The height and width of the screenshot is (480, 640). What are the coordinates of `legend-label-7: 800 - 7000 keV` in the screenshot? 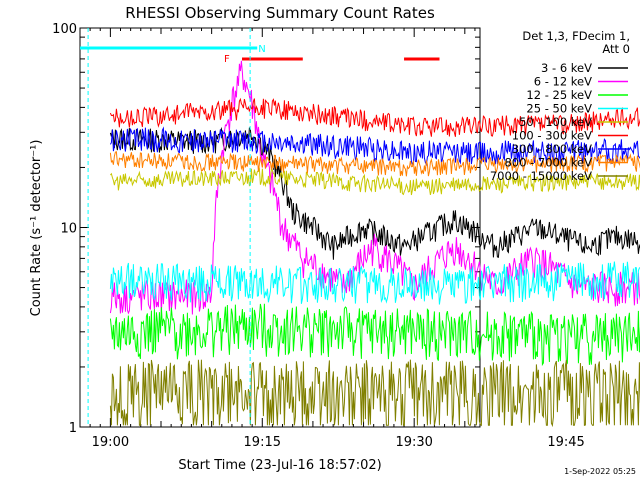 It's located at (548, 163).